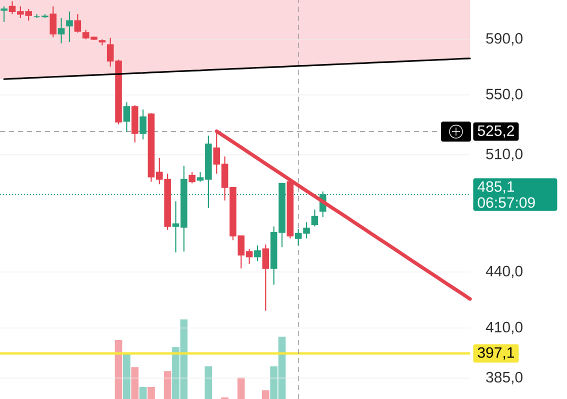 This screenshot has width=567, height=399. I want to click on text: 06:57:09, so click(506, 202).